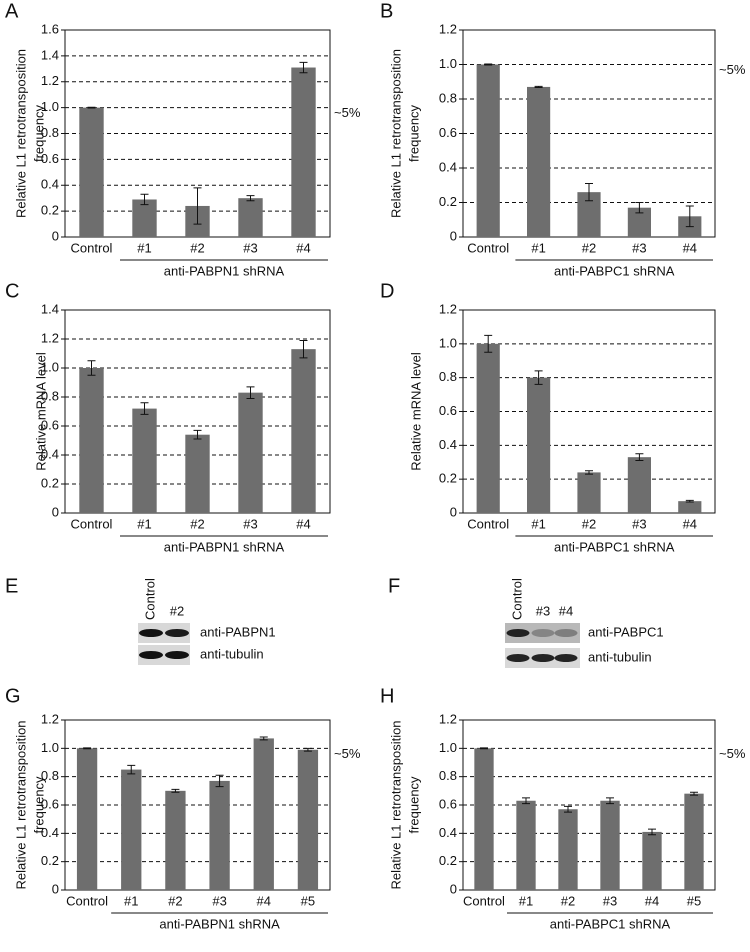 The image size is (750, 952). What do you see at coordinates (11, 586) in the screenshot?
I see `panel-label: E` at bounding box center [11, 586].